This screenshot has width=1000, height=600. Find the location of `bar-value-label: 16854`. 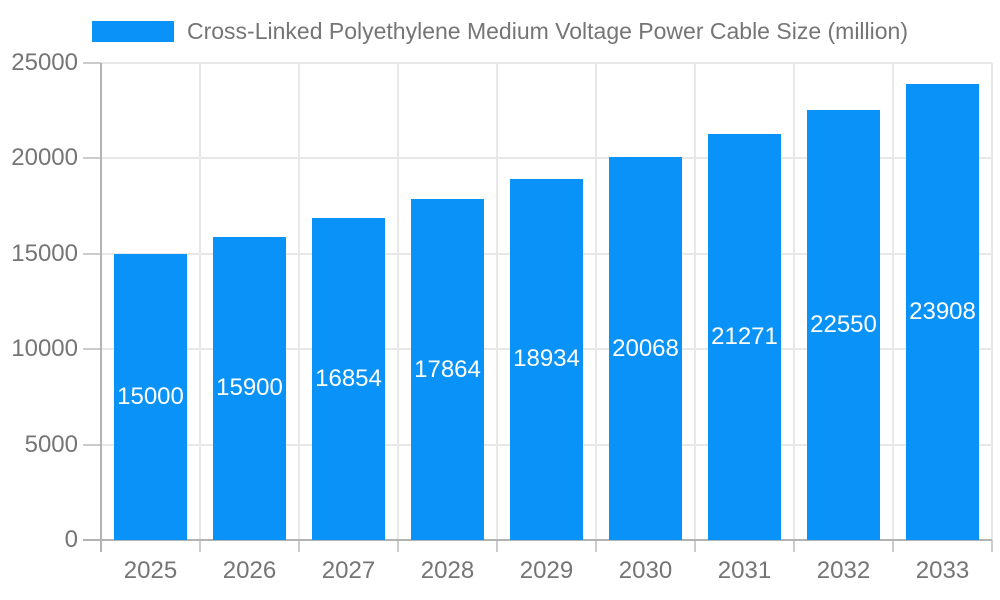

bar-value-label: 16854 is located at coordinates (348, 379).